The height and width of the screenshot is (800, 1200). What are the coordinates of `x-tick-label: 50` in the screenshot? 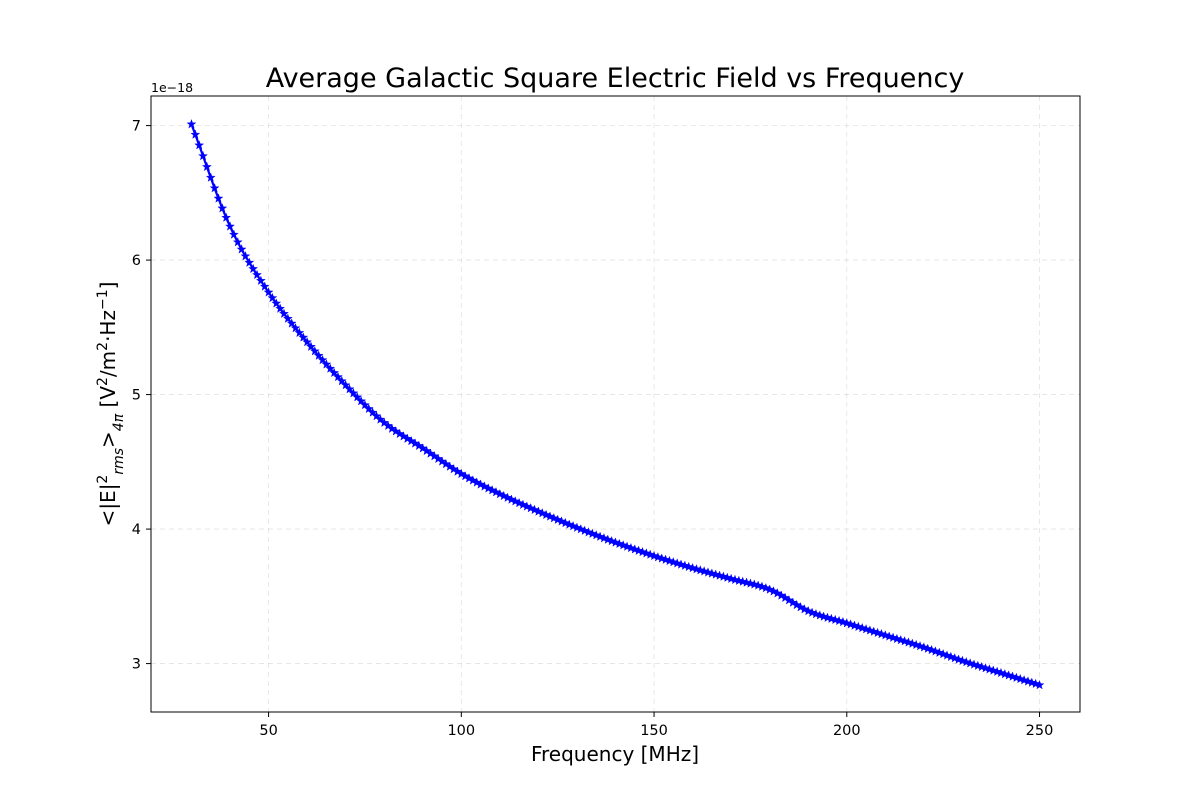 It's located at (268, 731).